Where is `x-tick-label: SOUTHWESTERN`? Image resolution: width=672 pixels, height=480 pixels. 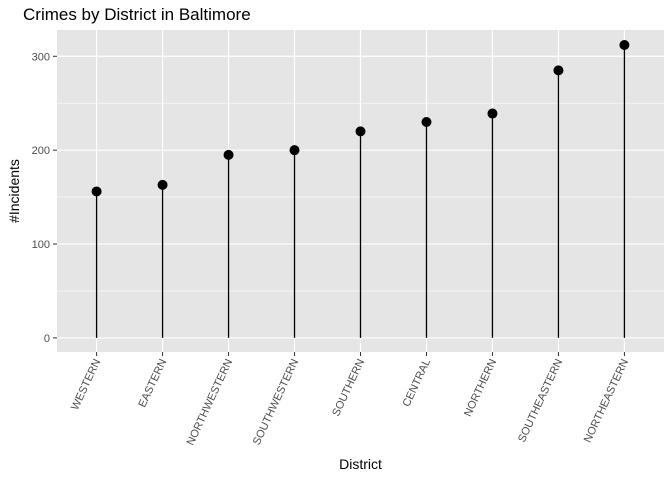 x-tick-label: SOUTHWESTERN is located at coordinates (276, 402).